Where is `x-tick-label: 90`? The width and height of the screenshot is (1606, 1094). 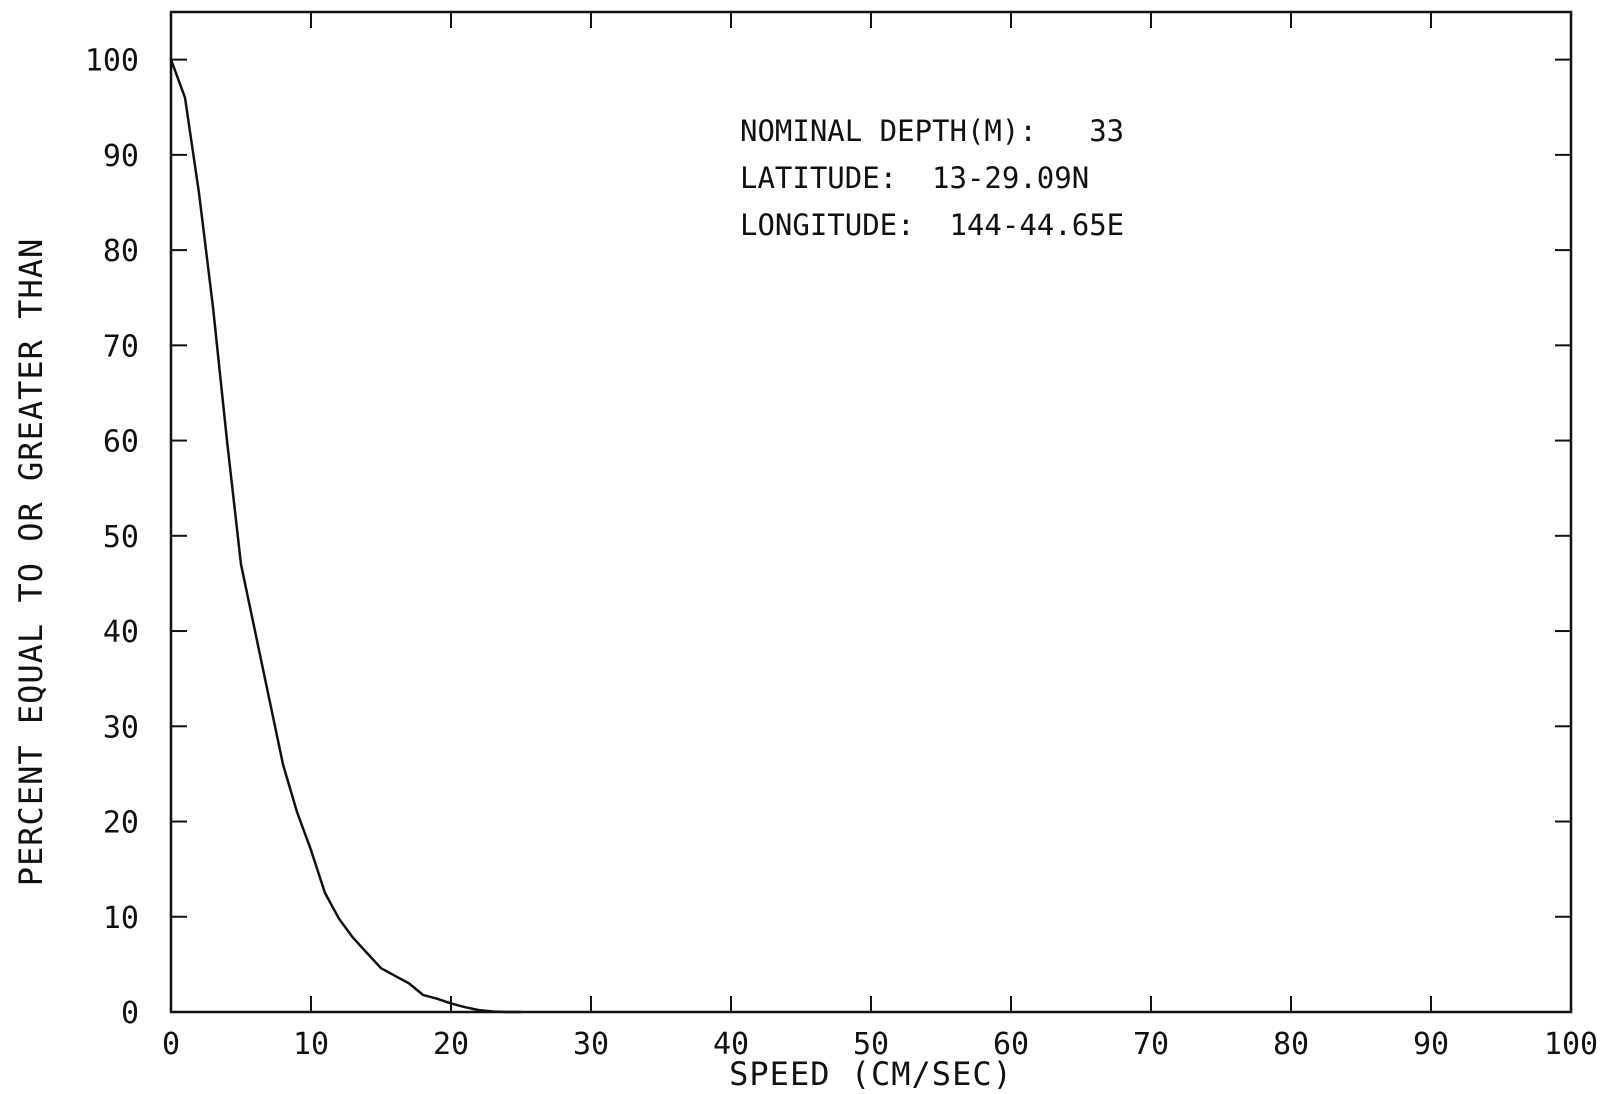
x-tick-label: 90 is located at coordinates (1431, 1044).